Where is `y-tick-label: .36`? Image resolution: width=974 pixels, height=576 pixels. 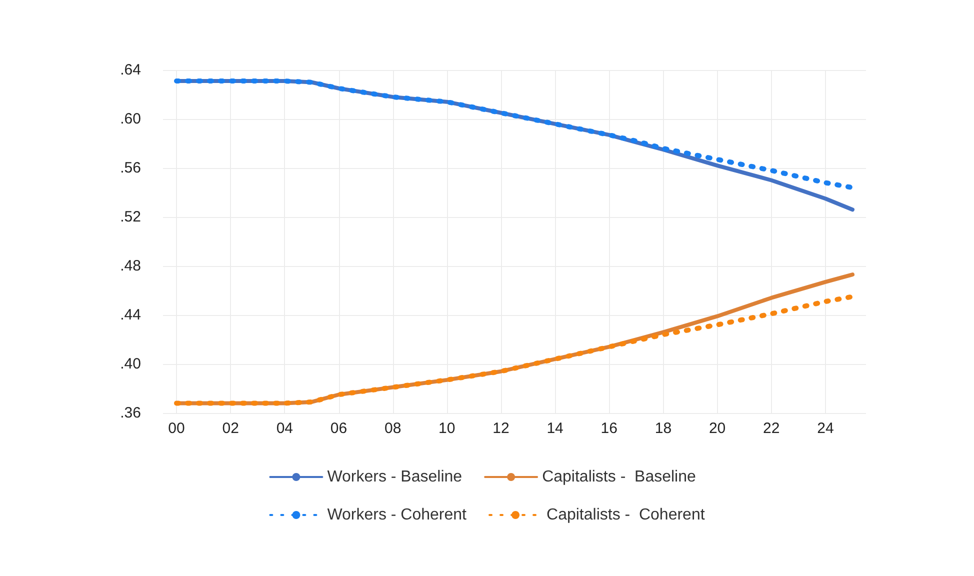 y-tick-label: .36 is located at coordinates (130, 413).